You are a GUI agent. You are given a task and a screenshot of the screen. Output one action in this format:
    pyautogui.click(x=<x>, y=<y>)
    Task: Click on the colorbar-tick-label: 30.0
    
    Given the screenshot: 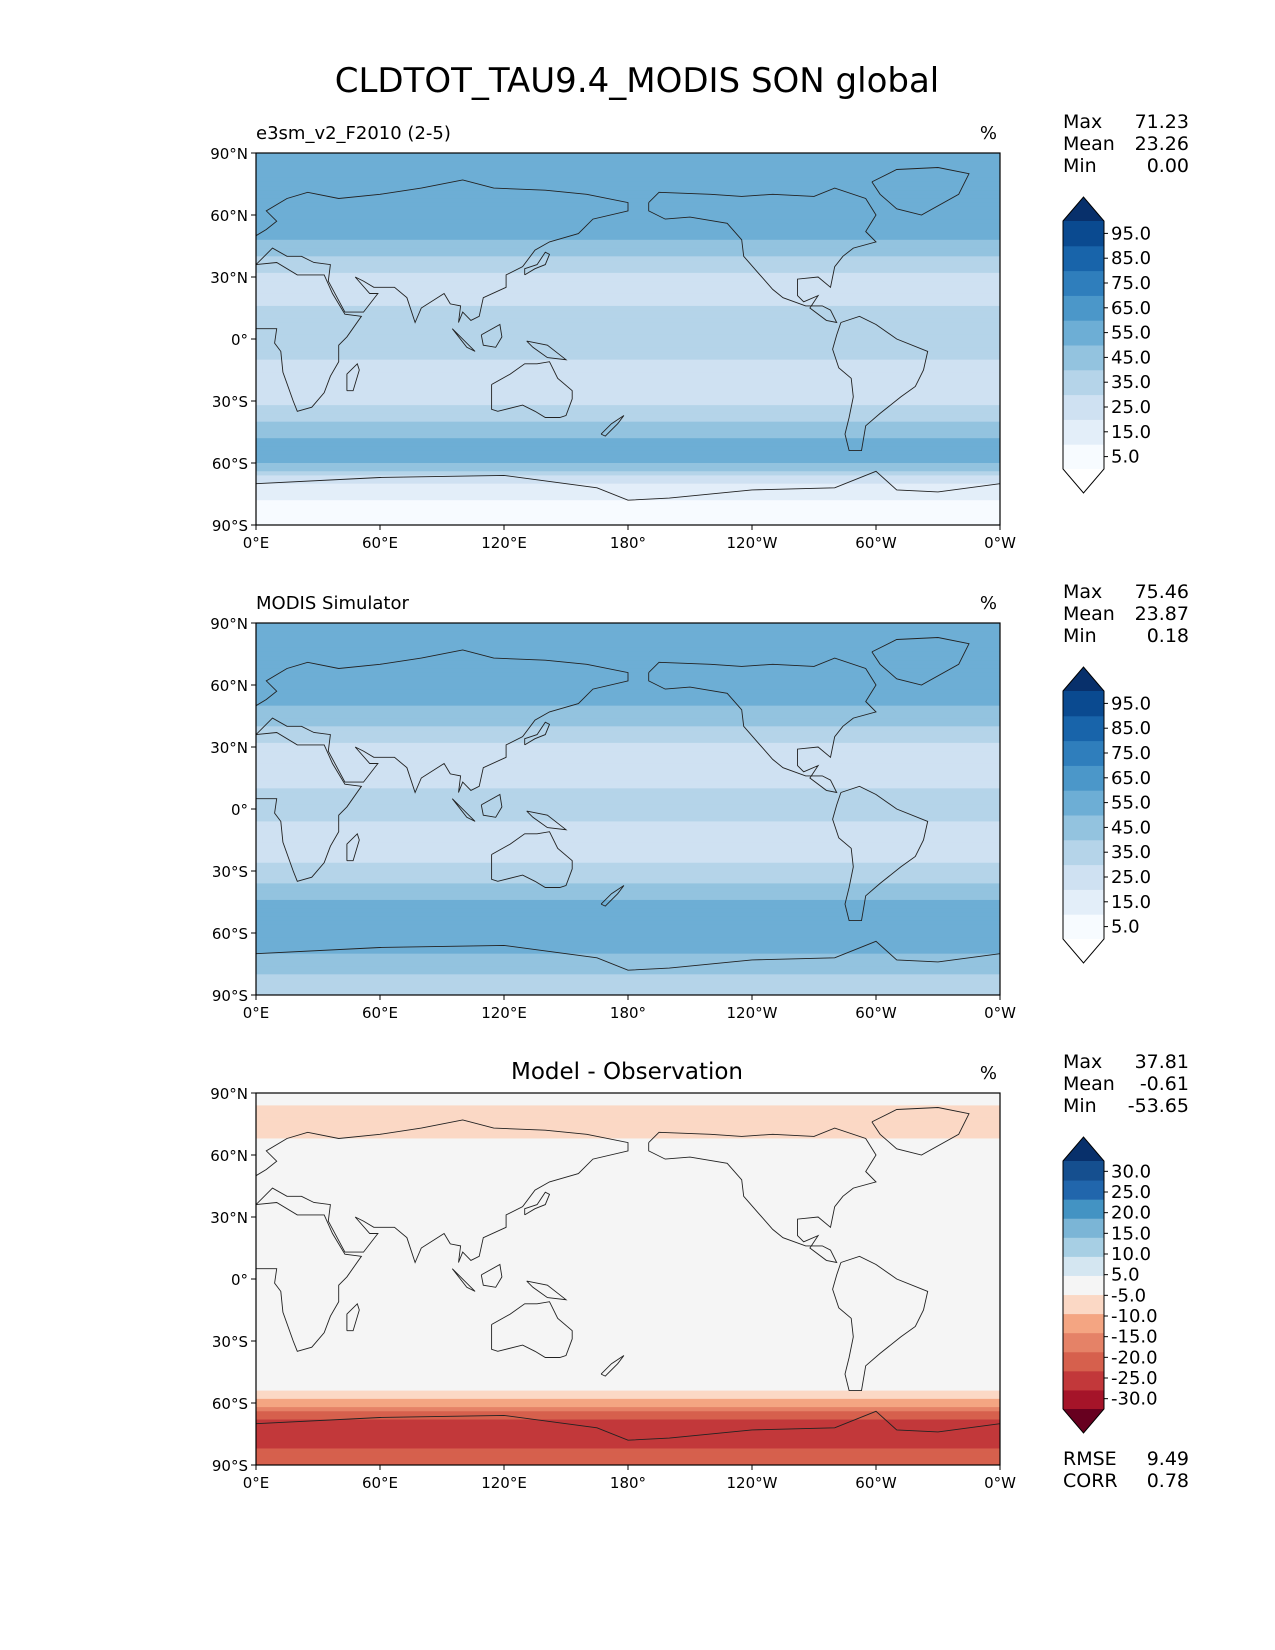 What is the action you would take?
    pyautogui.click(x=1131, y=1171)
    